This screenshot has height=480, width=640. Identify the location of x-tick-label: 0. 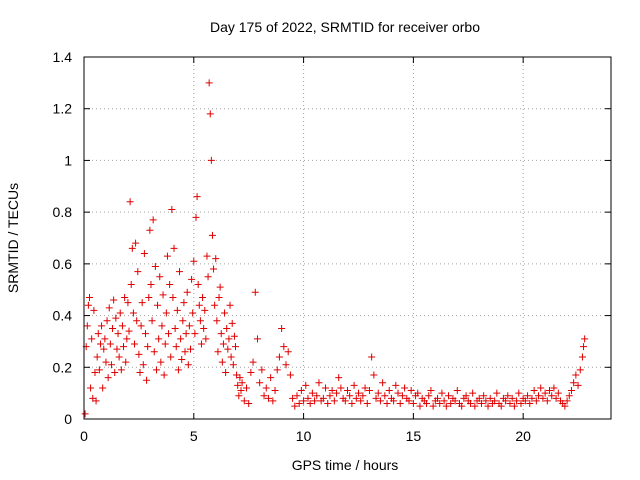
(84, 436).